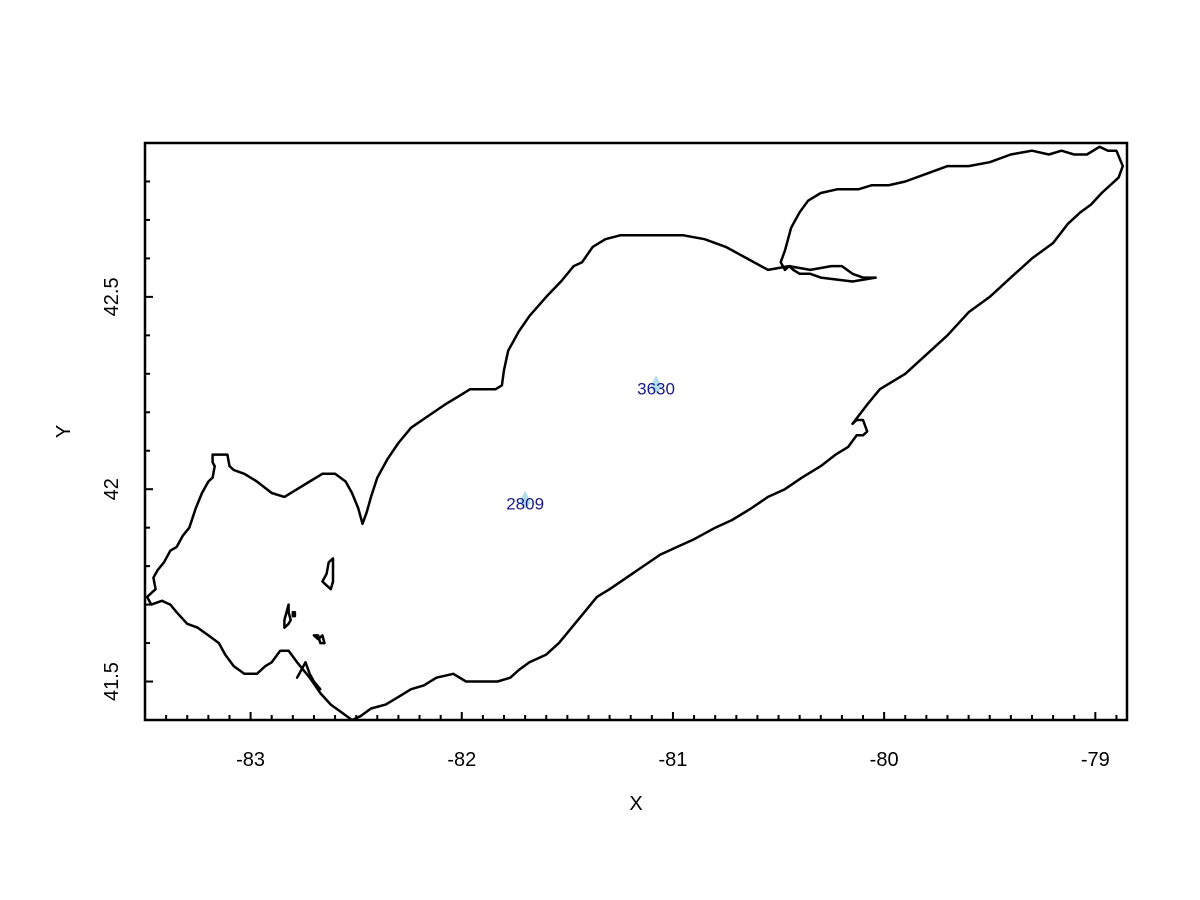 This screenshot has width=1200, height=900. I want to click on station-point: 3630, so click(656, 386).